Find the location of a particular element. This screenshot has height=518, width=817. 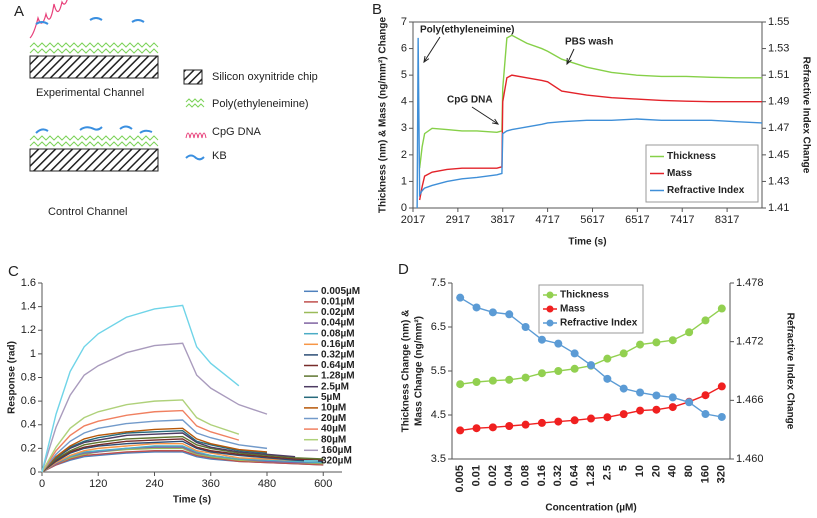

panel-label: C is located at coordinates (13, 271).